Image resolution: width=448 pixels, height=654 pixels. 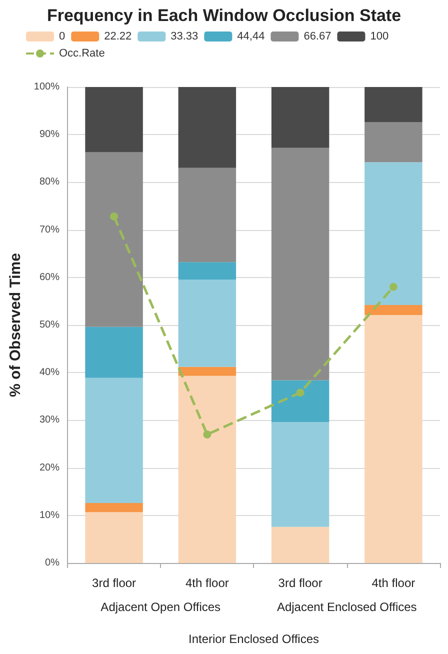 What do you see at coordinates (49, 468) in the screenshot?
I see `y-tick-label: 20%` at bounding box center [49, 468].